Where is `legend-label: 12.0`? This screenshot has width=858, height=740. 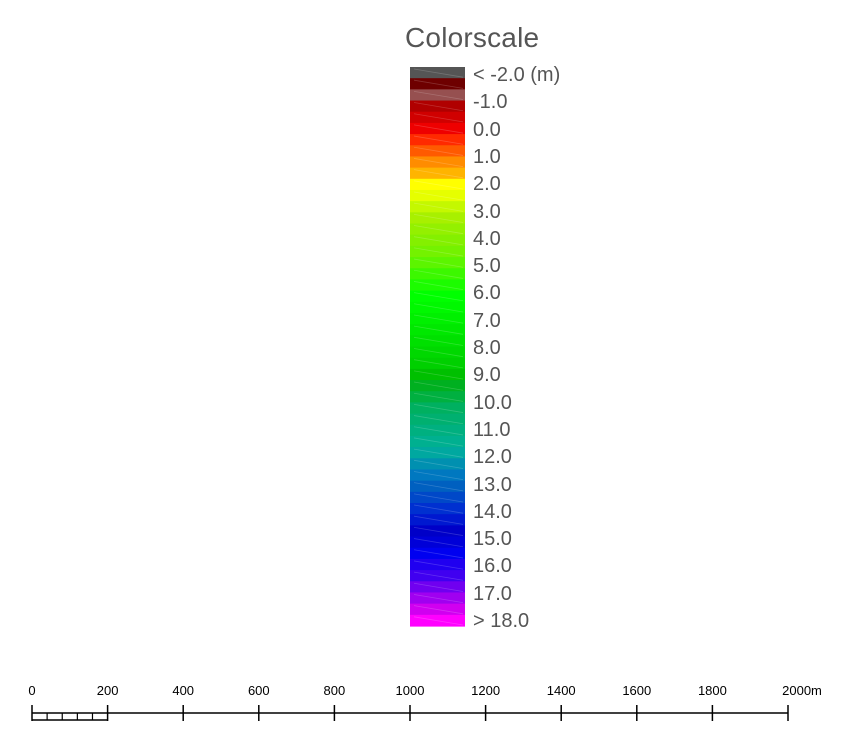 legend-label: 12.0 is located at coordinates (492, 457).